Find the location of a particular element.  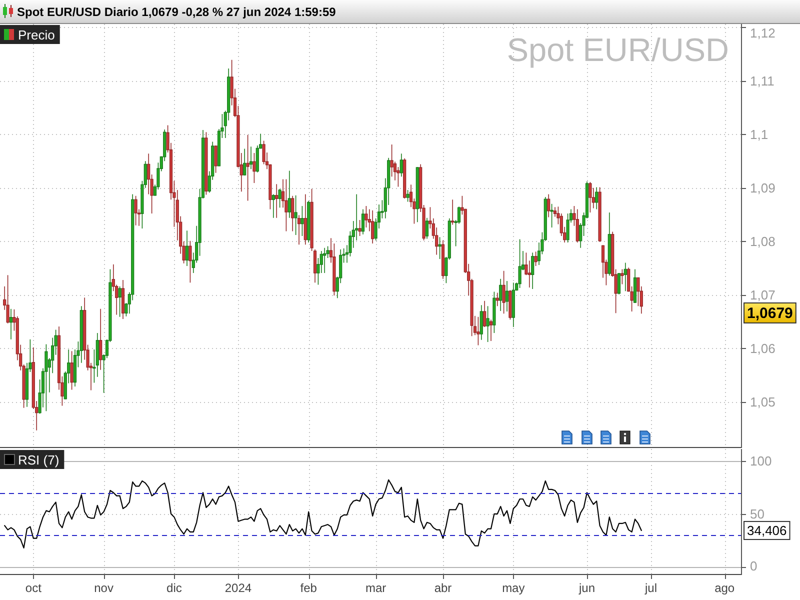

x-tick-label: abr is located at coordinates (443, 588).